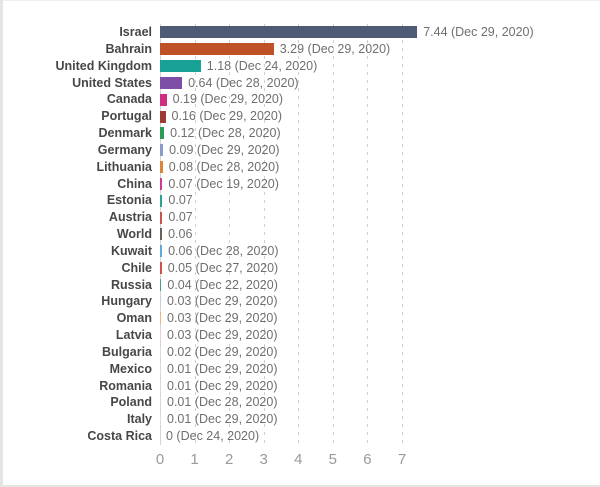 Image resolution: width=600 pixels, height=487 pixels. Describe the element at coordinates (380, 99) in the screenshot. I see `bar-track: 0.19 (Dec 29, 2020)` at that location.